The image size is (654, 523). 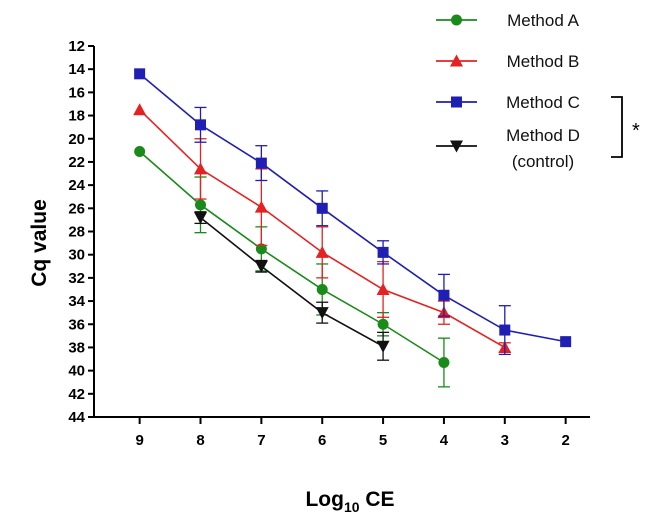 What do you see at coordinates (508, 148) in the screenshot?
I see `legend-entry-method-d: Method D (control)` at bounding box center [508, 148].